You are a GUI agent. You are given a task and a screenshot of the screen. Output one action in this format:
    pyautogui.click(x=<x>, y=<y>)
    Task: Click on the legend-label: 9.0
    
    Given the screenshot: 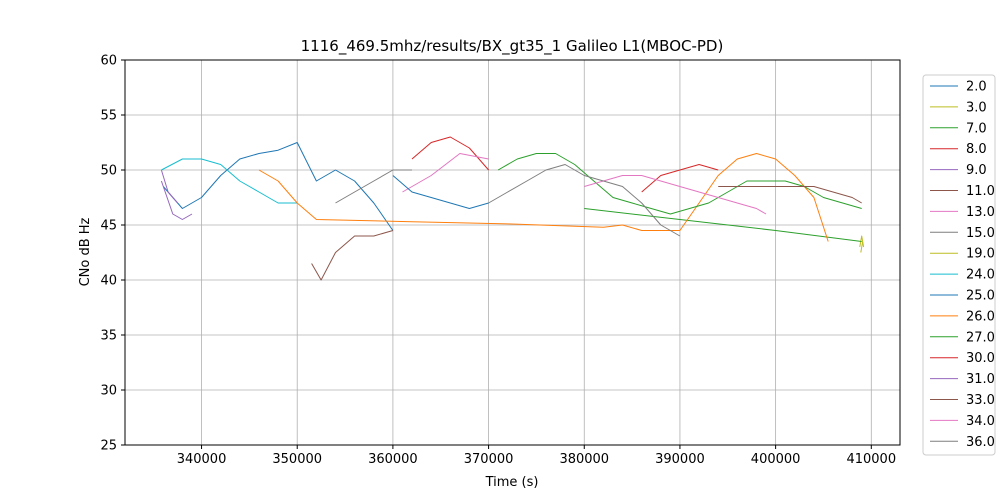 What is the action you would take?
    pyautogui.click(x=976, y=170)
    